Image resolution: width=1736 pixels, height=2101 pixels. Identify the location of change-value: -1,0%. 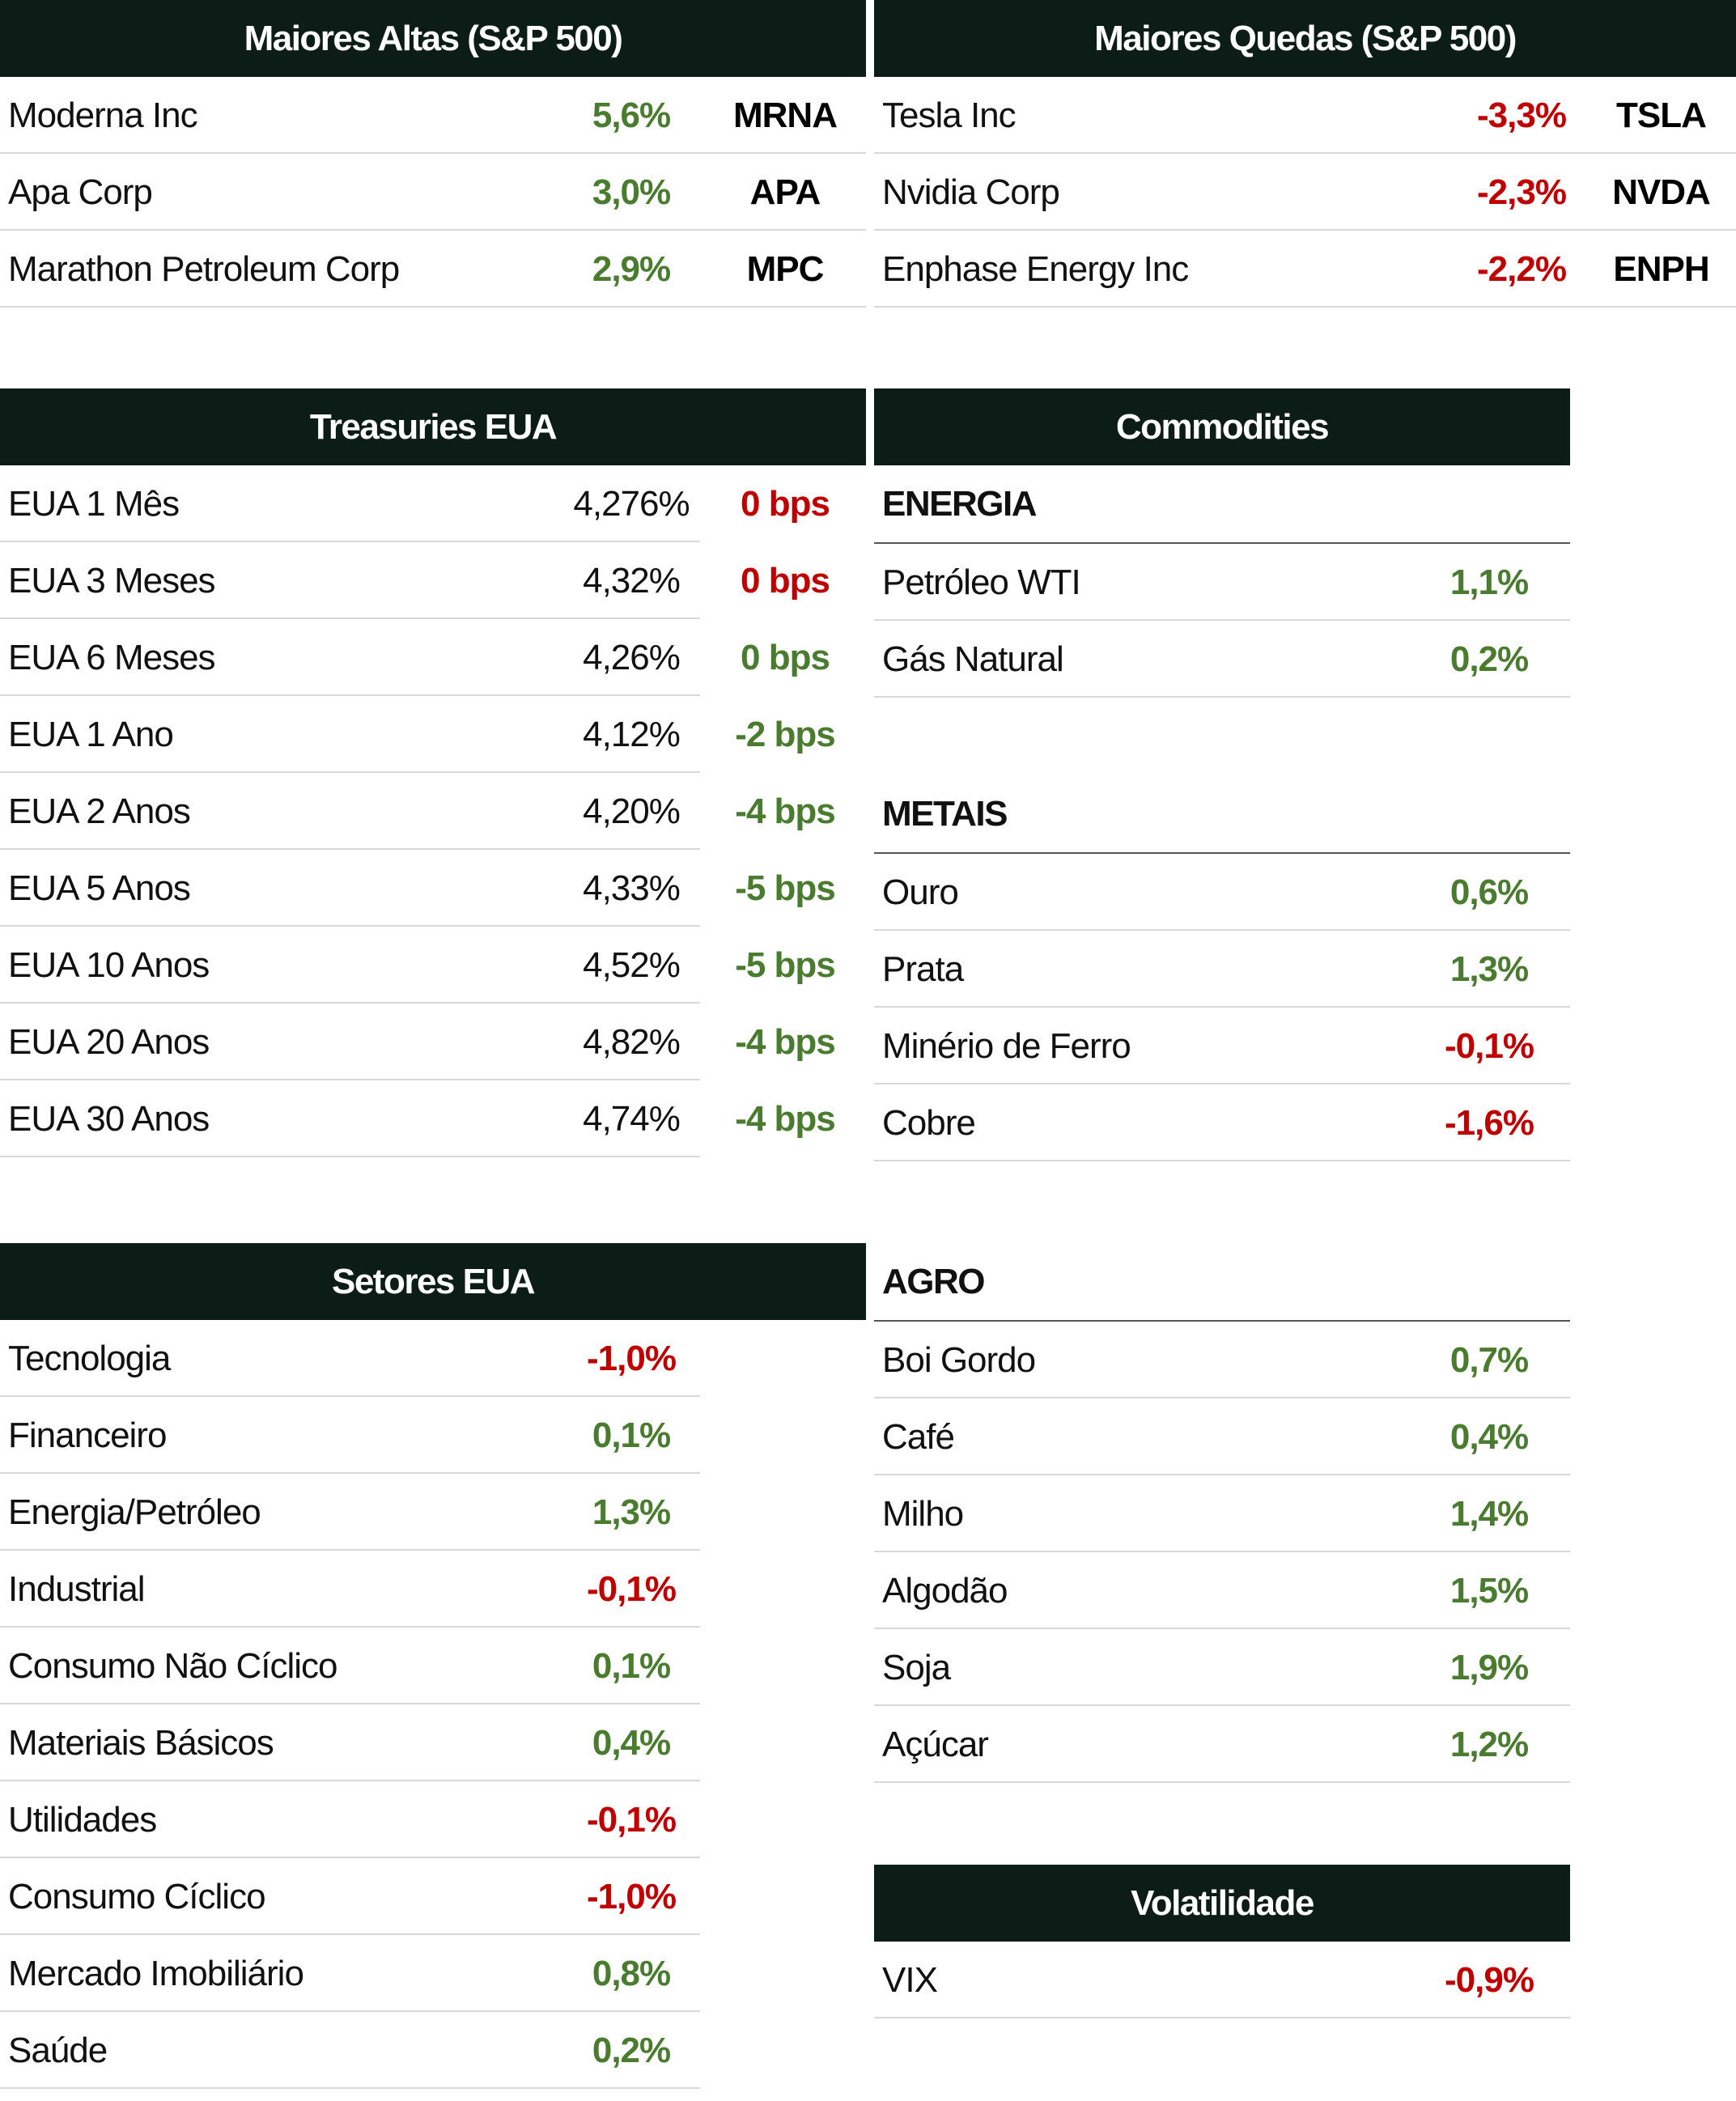
(632, 1896).